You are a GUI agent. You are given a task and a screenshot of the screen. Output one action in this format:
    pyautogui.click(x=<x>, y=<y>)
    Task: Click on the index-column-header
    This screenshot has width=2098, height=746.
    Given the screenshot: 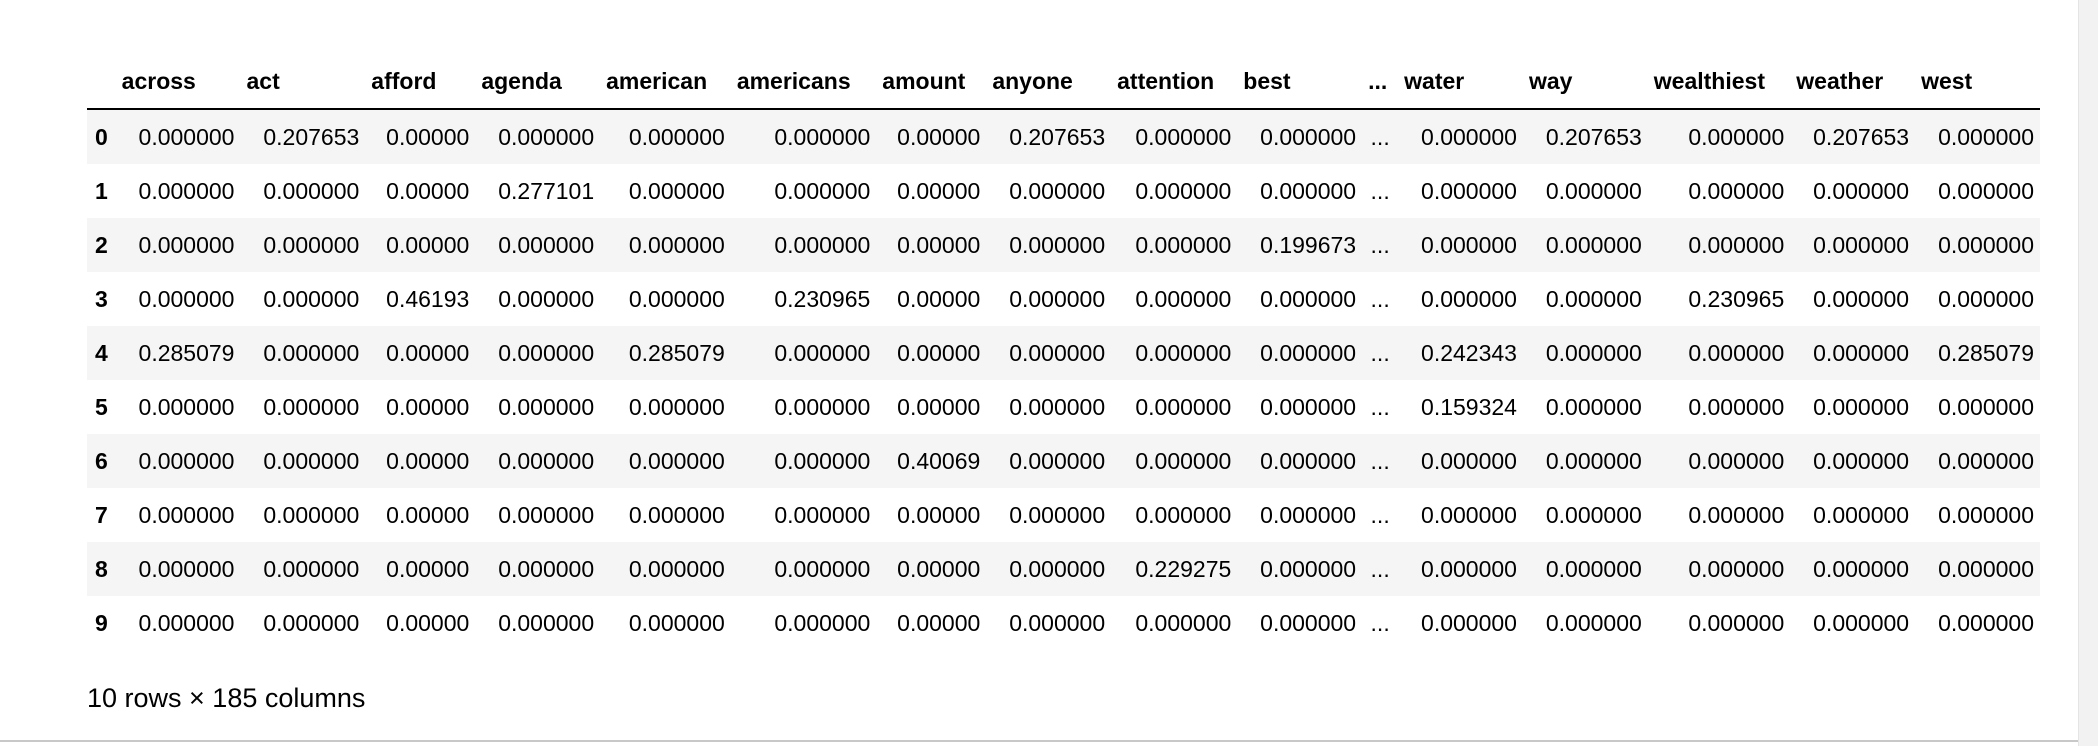 What is the action you would take?
    pyautogui.click(x=101, y=82)
    